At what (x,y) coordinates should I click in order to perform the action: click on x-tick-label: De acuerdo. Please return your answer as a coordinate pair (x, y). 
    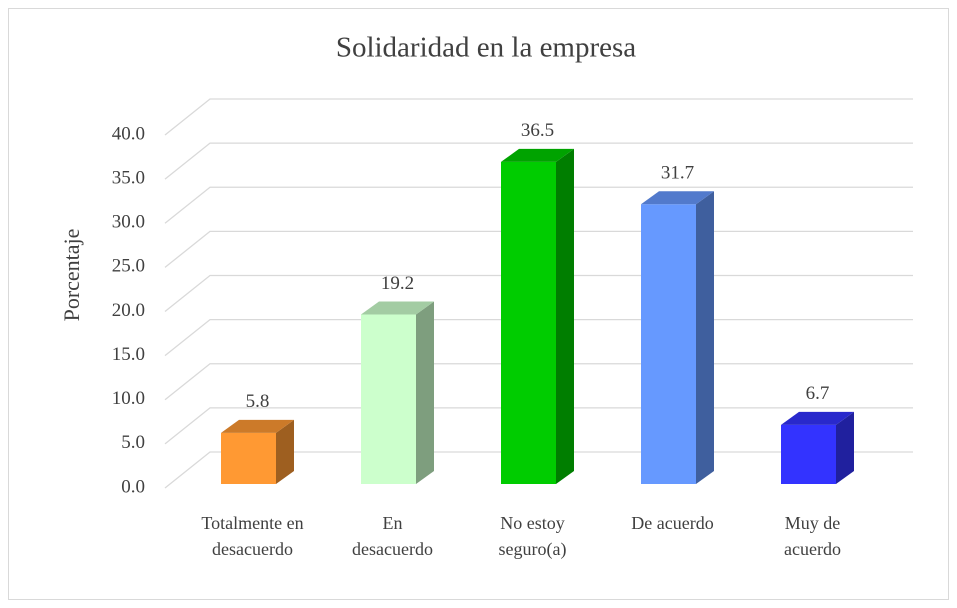
    Looking at the image, I should click on (672, 523).